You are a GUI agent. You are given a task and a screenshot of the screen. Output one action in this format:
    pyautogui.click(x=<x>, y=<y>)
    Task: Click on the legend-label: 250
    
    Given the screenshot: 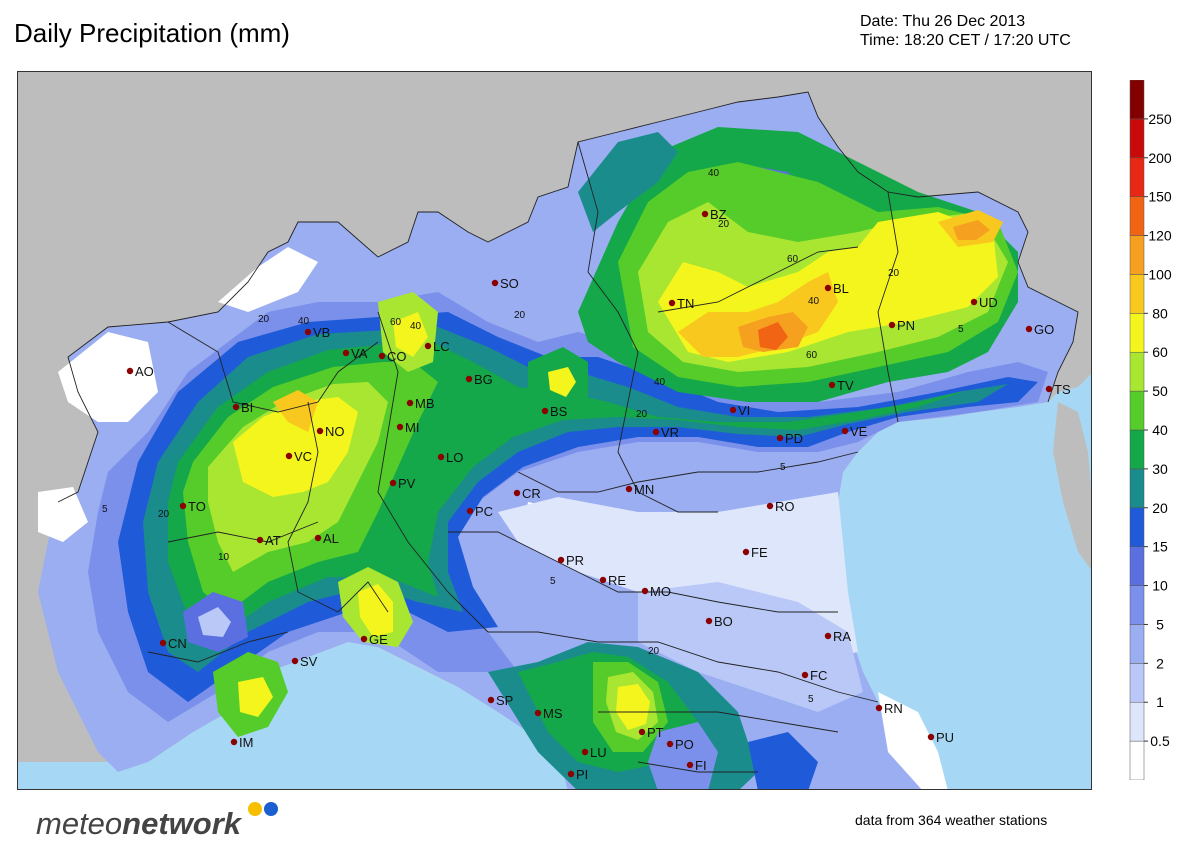 What is the action you would take?
    pyautogui.click(x=1160, y=119)
    